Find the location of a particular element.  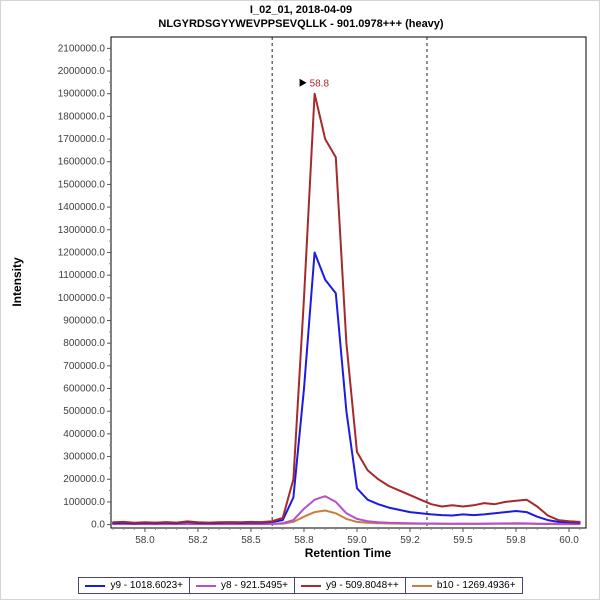

y-tick-label: 1300000.0 is located at coordinates (82, 230).